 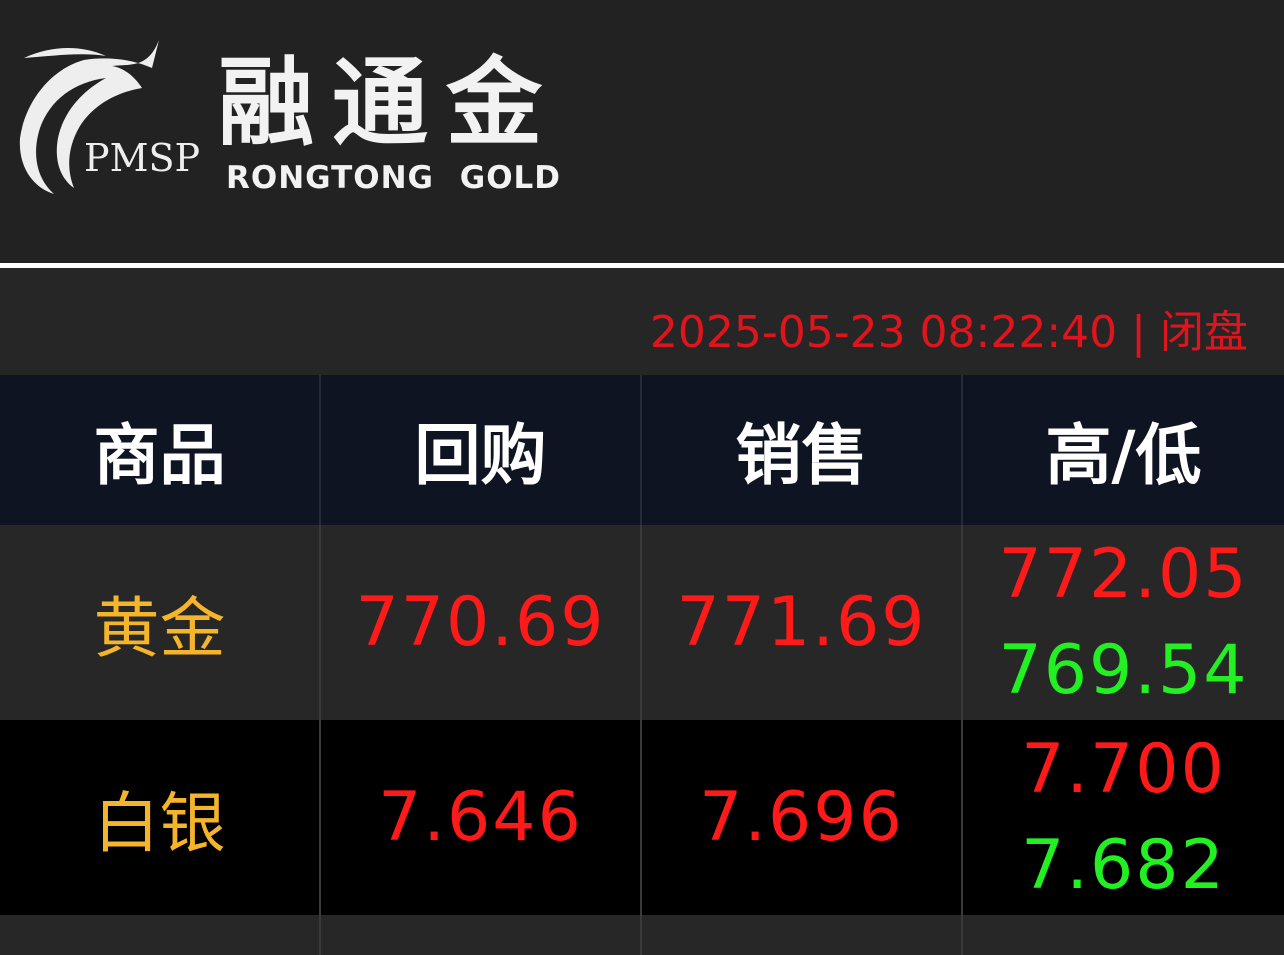 What do you see at coordinates (160, 817) in the screenshot?
I see `commodity-name: 白银` at bounding box center [160, 817].